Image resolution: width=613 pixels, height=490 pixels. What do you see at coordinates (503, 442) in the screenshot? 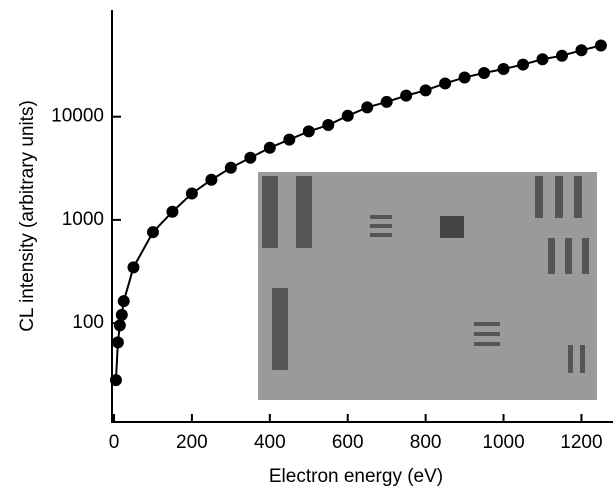
I see `x-tick-label: 1000` at bounding box center [503, 442].